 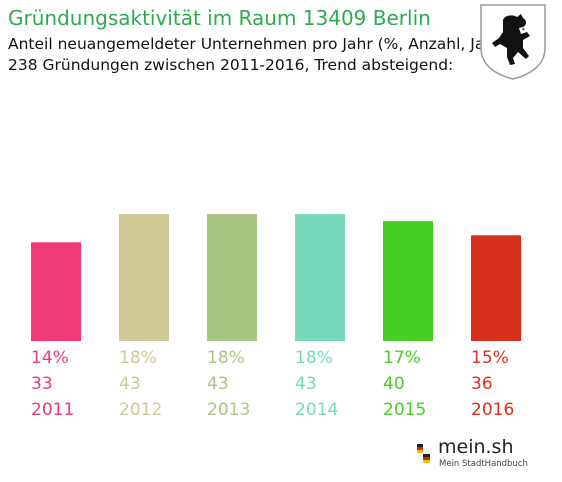 What do you see at coordinates (228, 410) in the screenshot?
I see `category-label-2013: 2013` at bounding box center [228, 410].